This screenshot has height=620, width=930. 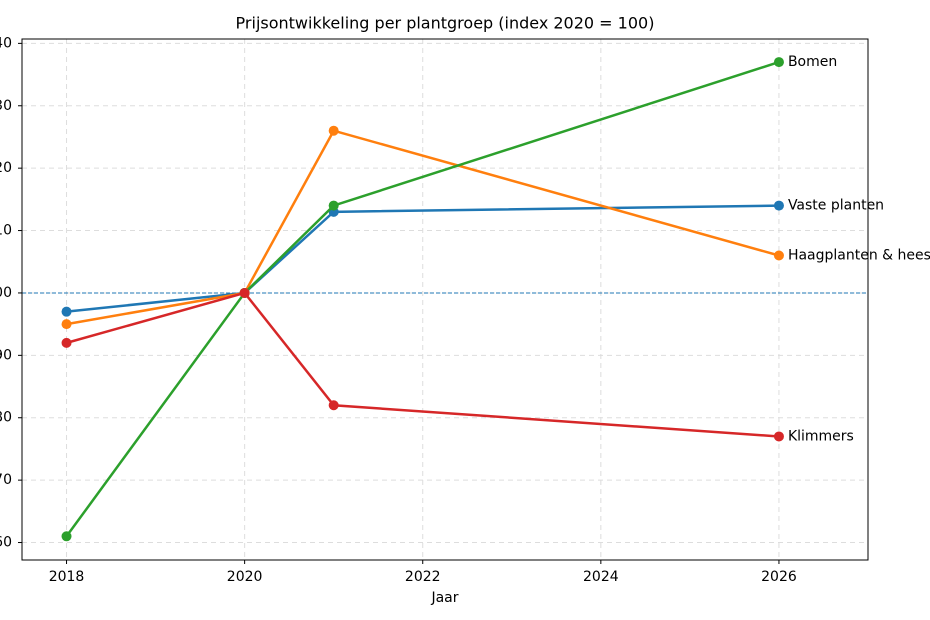 What do you see at coordinates (245, 577) in the screenshot?
I see `x-tick-label: 2020` at bounding box center [245, 577].